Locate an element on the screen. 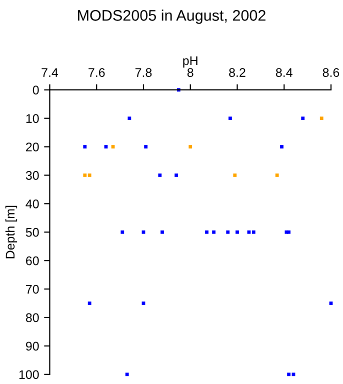 This screenshot has height=384, width=343. x-axis-title: pH is located at coordinates (190, 62).